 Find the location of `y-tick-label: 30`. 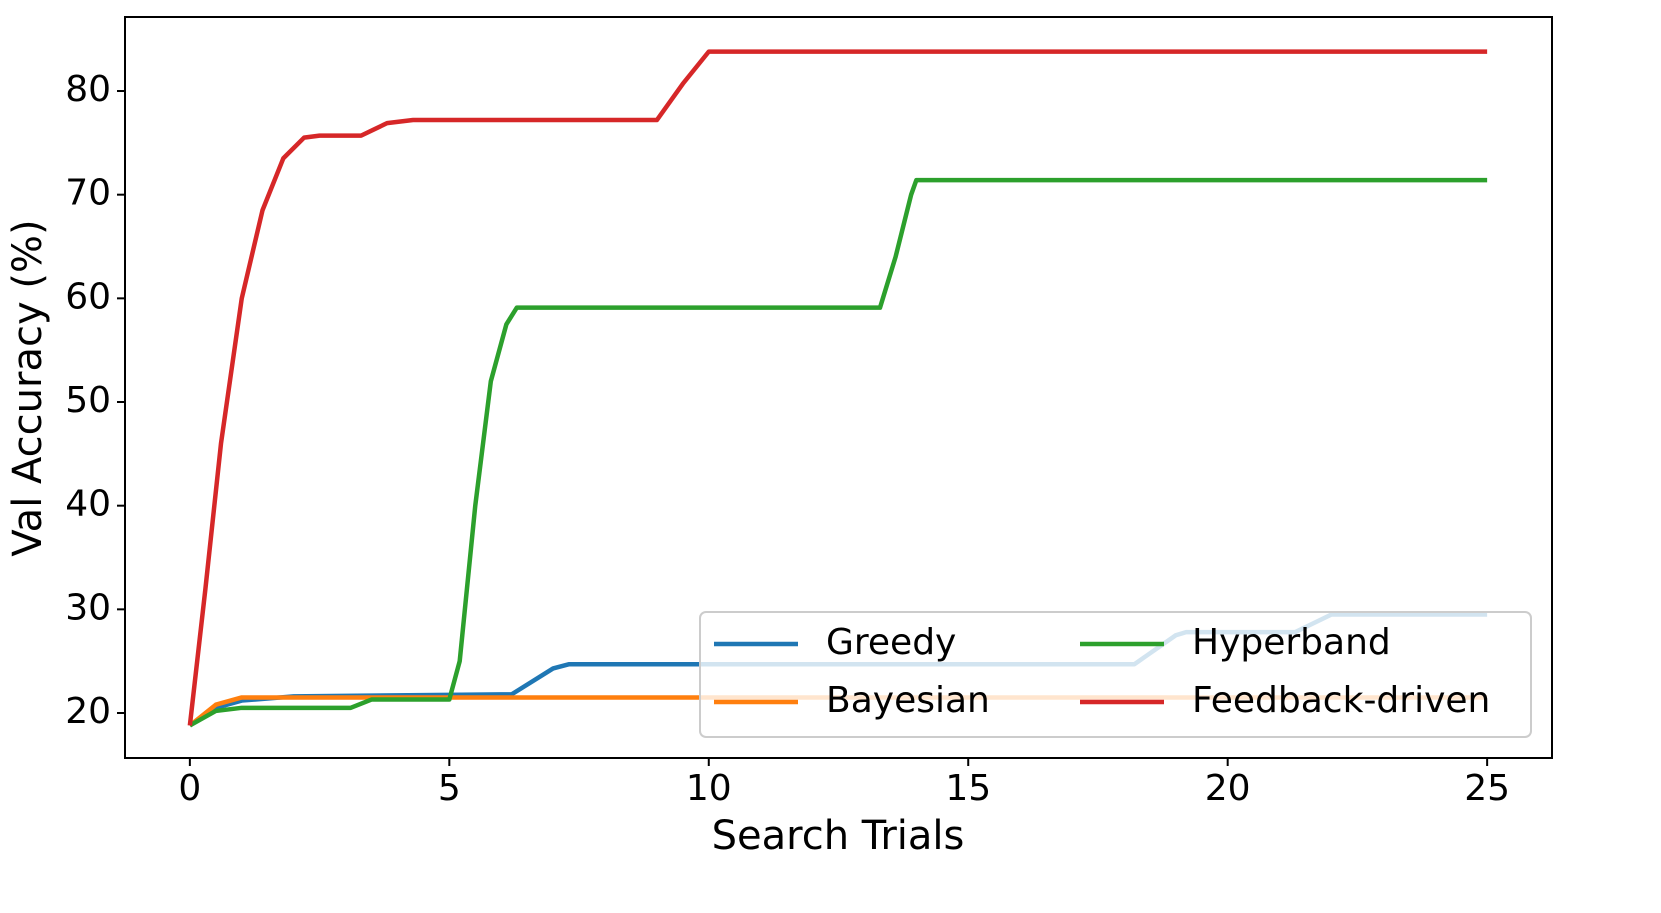

y-tick-label: 30 is located at coordinates (88, 607).